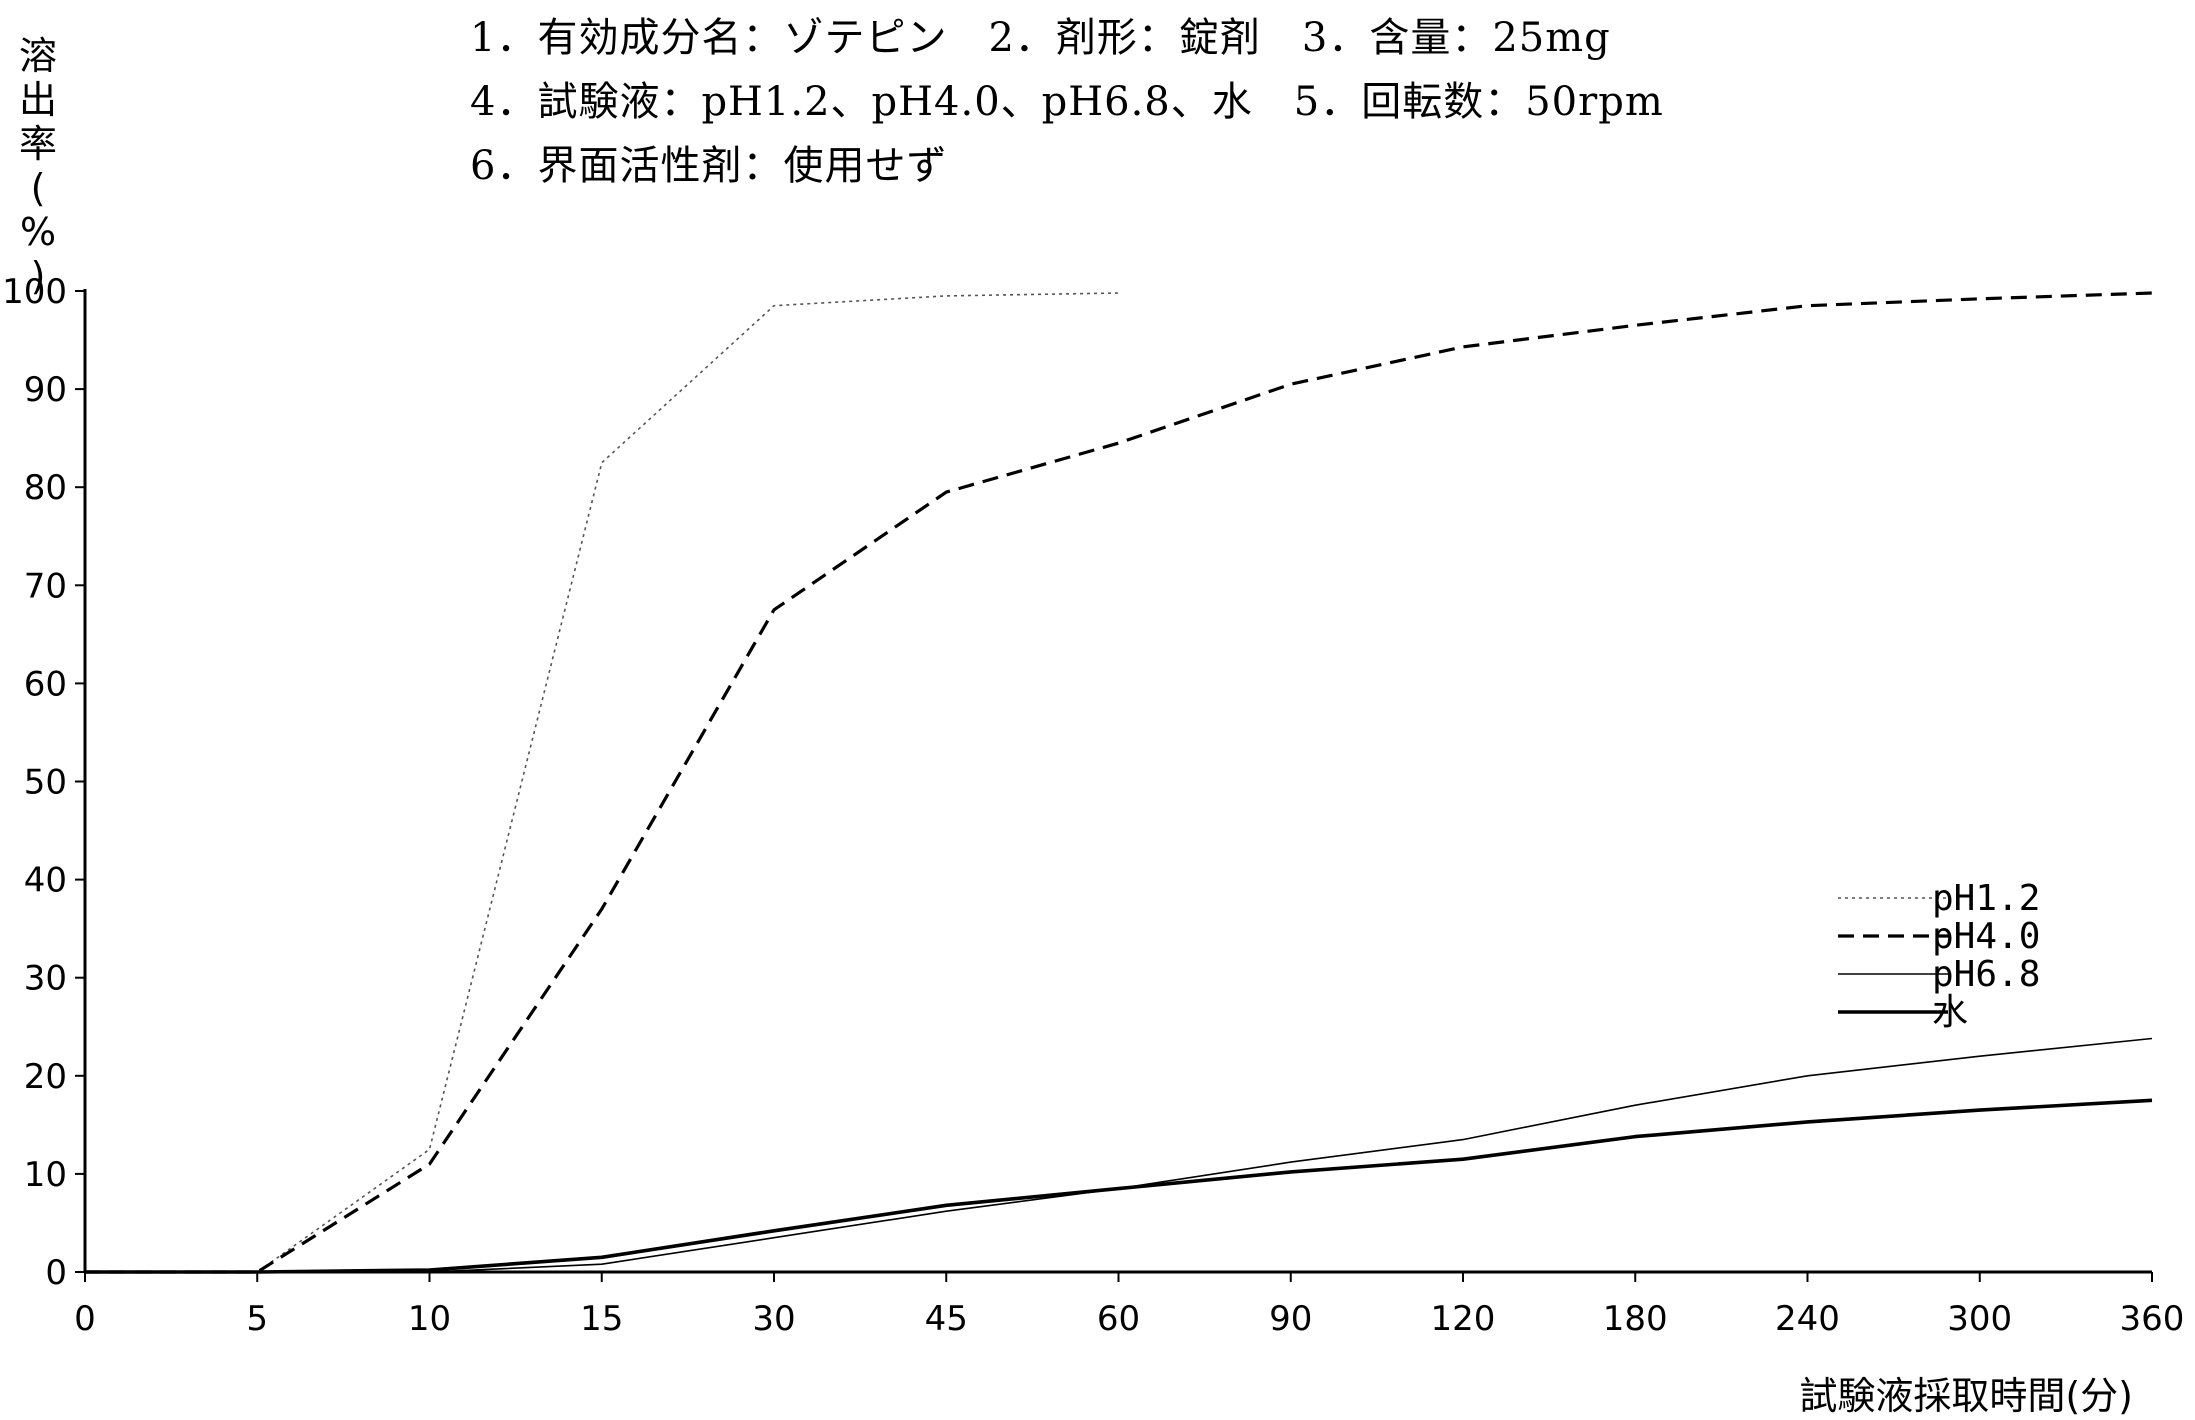 This screenshot has height=1420, width=2195. I want to click on y-tick-label: 90, so click(45, 390).